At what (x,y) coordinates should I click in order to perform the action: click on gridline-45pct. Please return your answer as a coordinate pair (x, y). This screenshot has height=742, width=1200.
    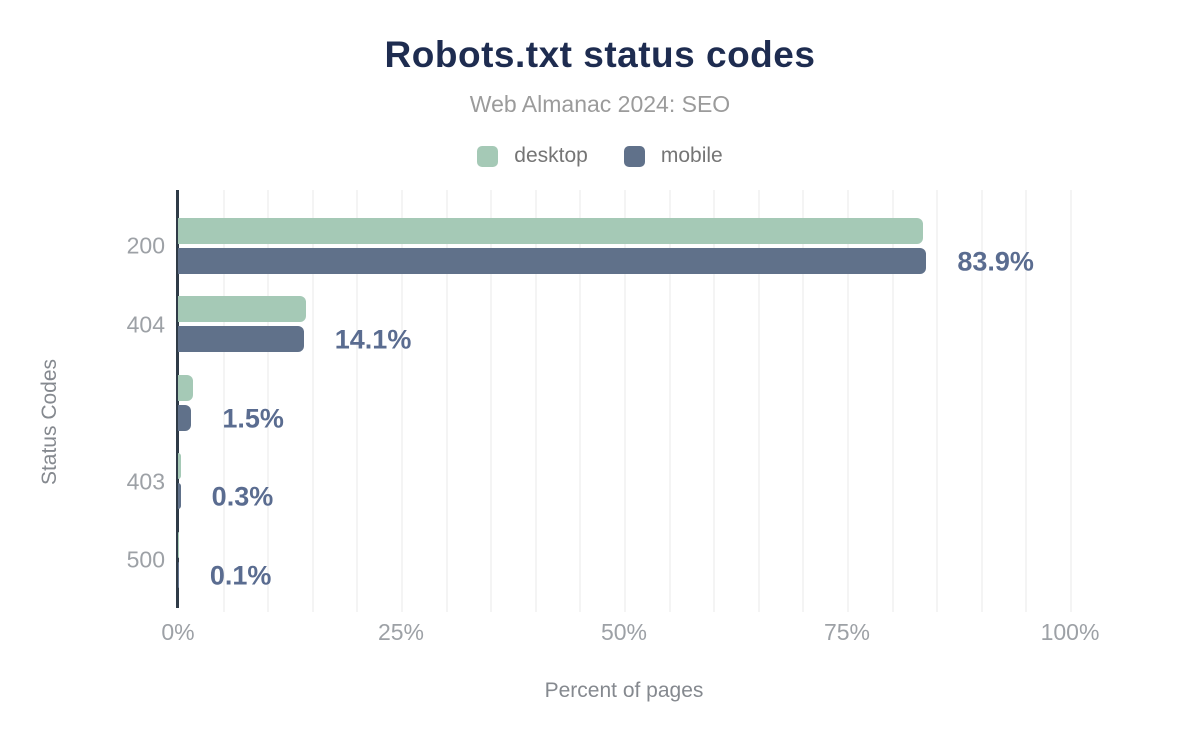
    Looking at the image, I should click on (580, 401).